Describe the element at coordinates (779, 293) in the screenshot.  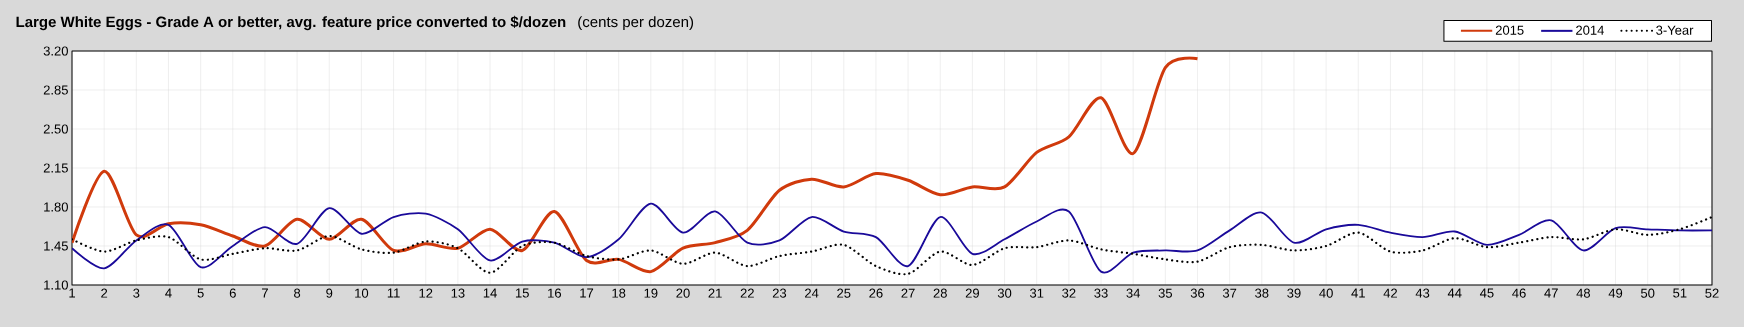
I see `x-tick-label: 23` at that location.